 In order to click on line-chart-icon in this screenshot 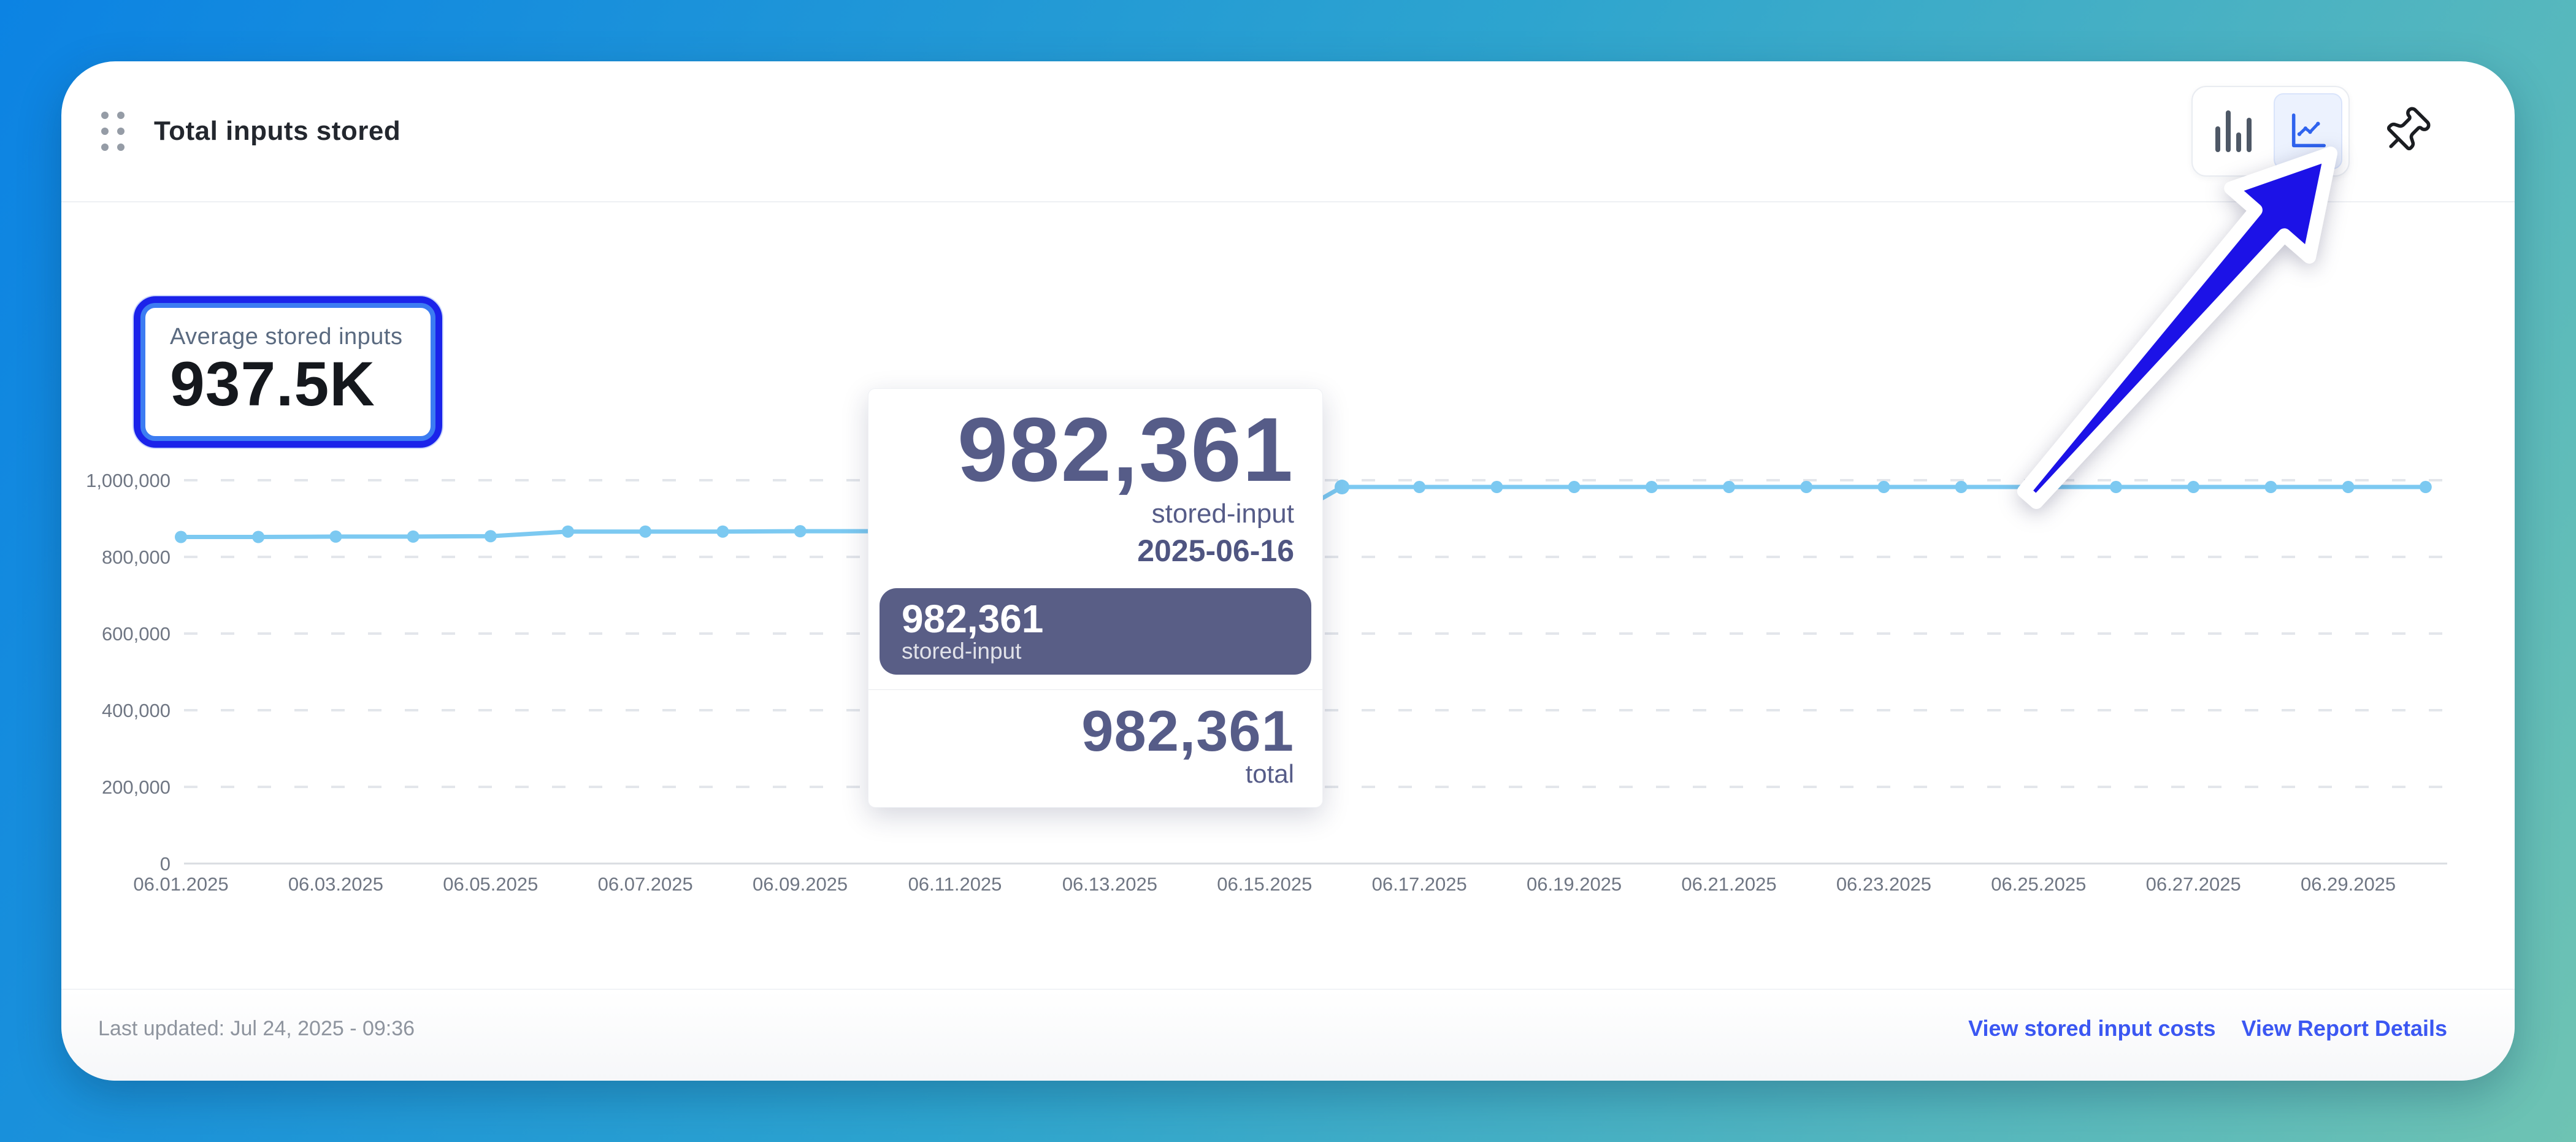, I will do `click(2308, 130)`.